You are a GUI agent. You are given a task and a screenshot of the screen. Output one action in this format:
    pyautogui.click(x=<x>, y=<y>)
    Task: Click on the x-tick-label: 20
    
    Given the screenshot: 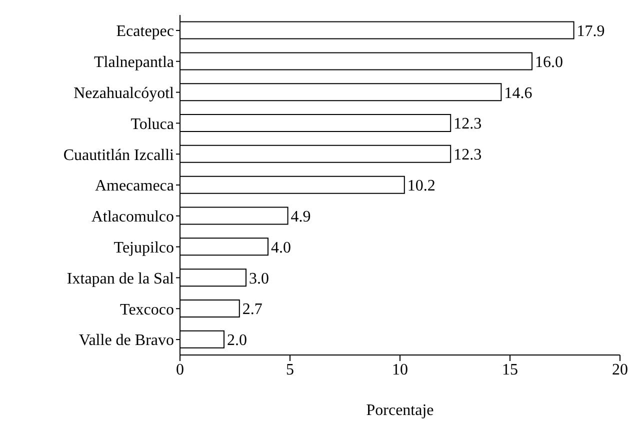 What is the action you would take?
    pyautogui.click(x=620, y=369)
    